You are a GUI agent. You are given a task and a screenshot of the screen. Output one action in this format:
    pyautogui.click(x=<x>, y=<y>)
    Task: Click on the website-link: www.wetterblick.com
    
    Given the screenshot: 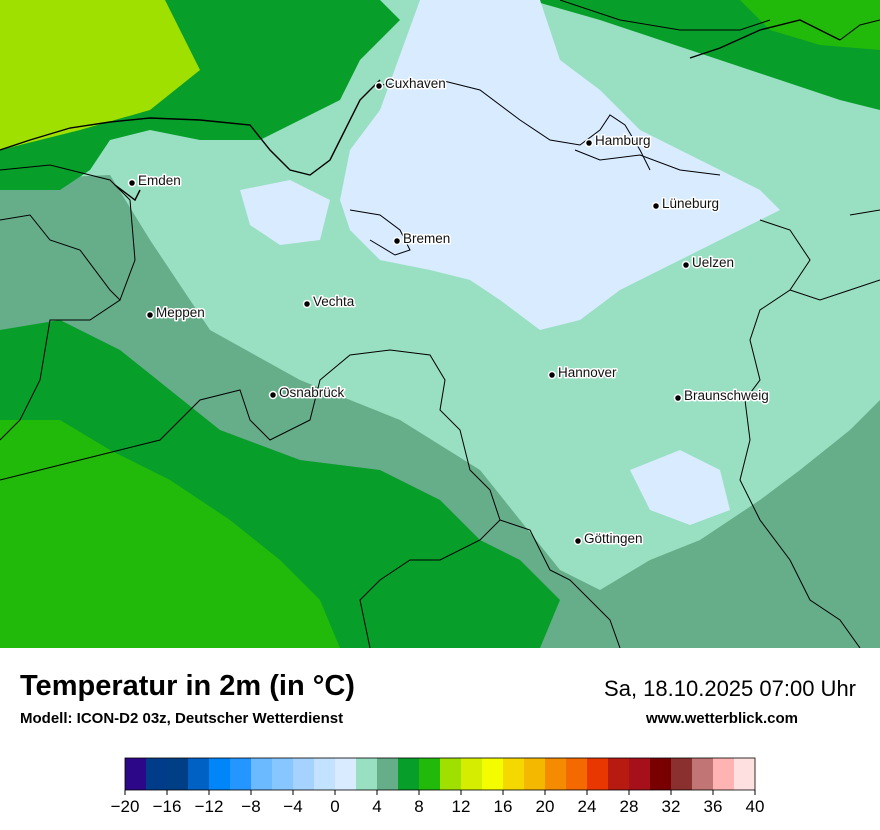 What is the action you would take?
    pyautogui.click(x=722, y=718)
    